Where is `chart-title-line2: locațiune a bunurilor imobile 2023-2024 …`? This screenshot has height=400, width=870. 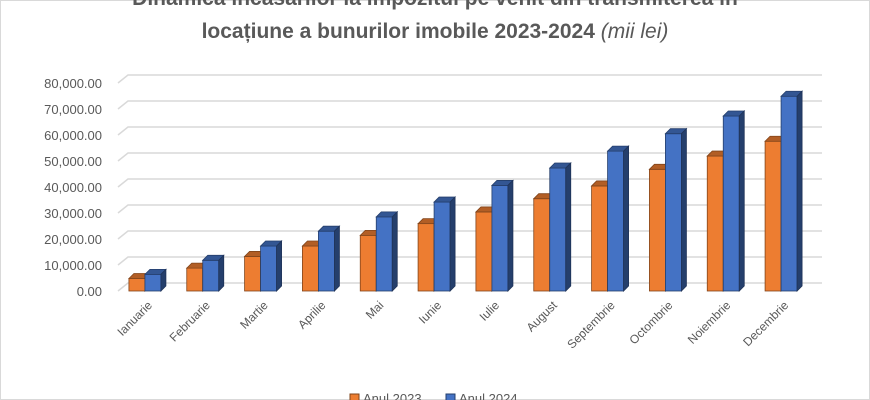 chart-title-line2: locațiune a bunurilor imobile 2023-2024 … is located at coordinates (435, 32).